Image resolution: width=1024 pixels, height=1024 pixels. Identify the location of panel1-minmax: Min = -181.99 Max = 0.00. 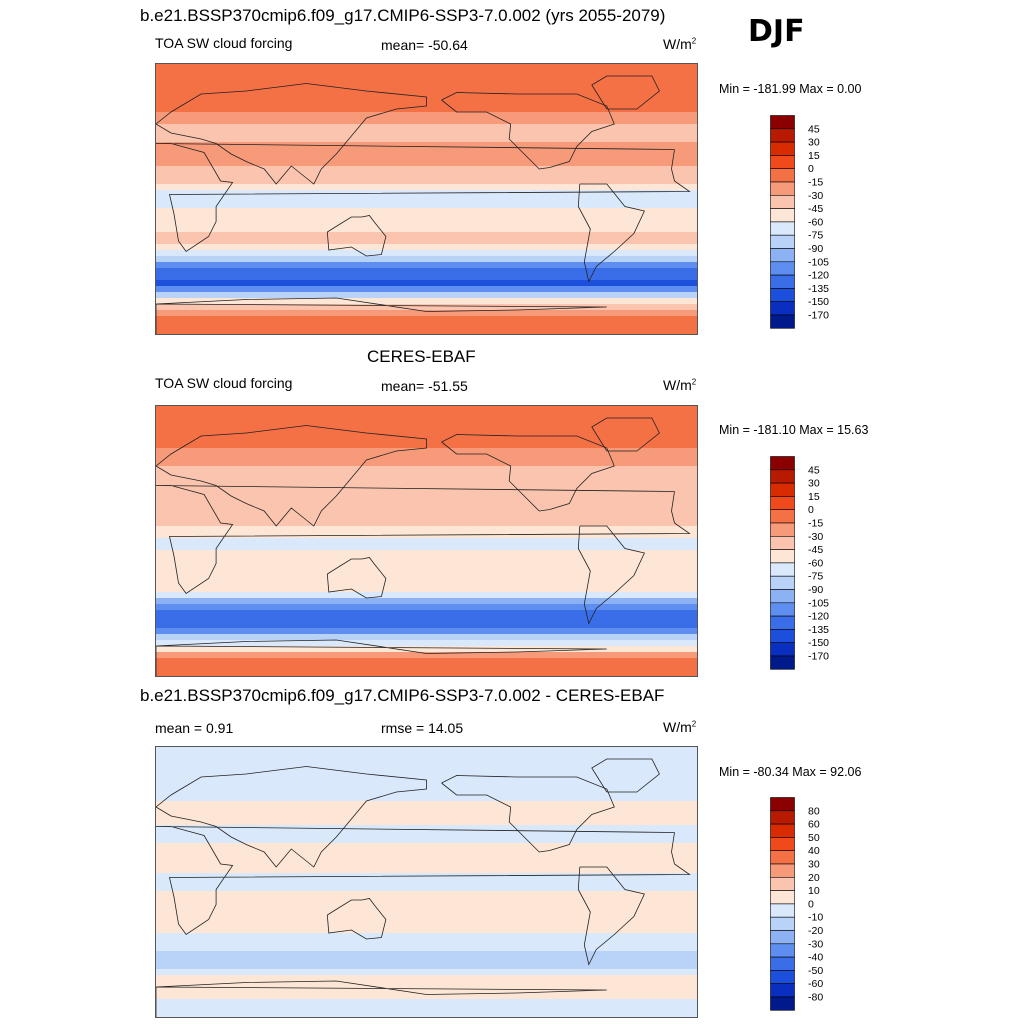
(790, 89).